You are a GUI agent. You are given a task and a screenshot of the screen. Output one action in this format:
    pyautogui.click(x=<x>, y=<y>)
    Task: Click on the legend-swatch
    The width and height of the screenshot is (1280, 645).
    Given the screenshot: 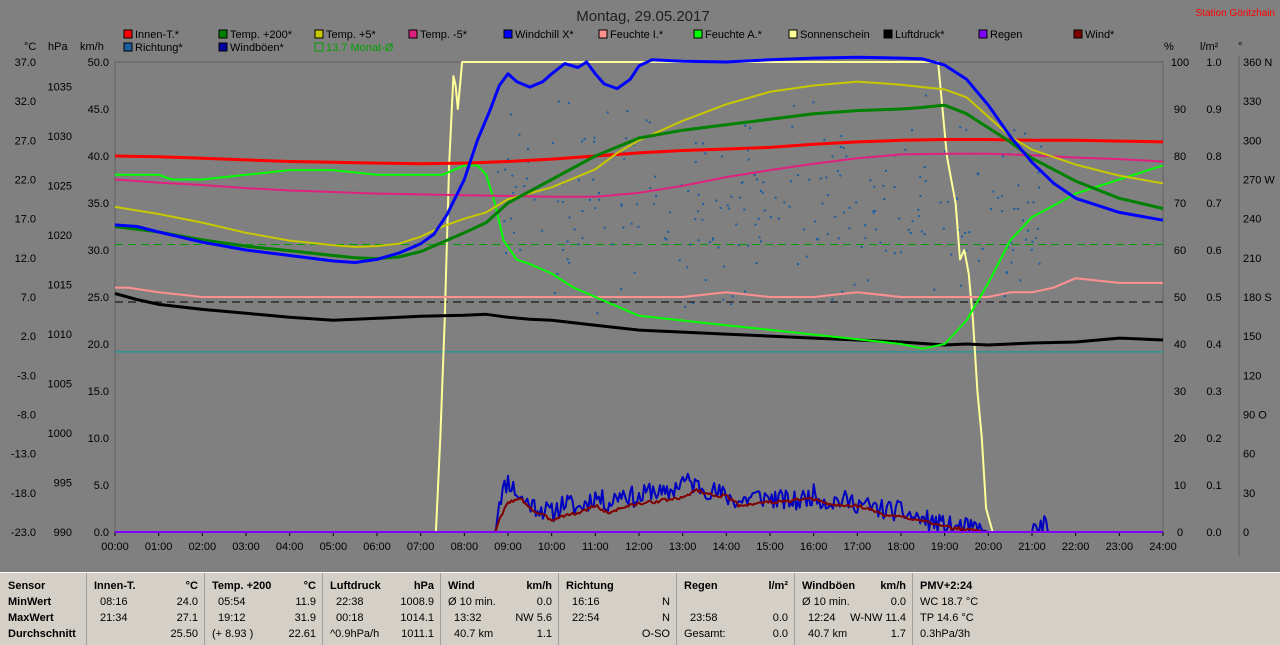 What is the action you would take?
    pyautogui.click(x=128, y=47)
    